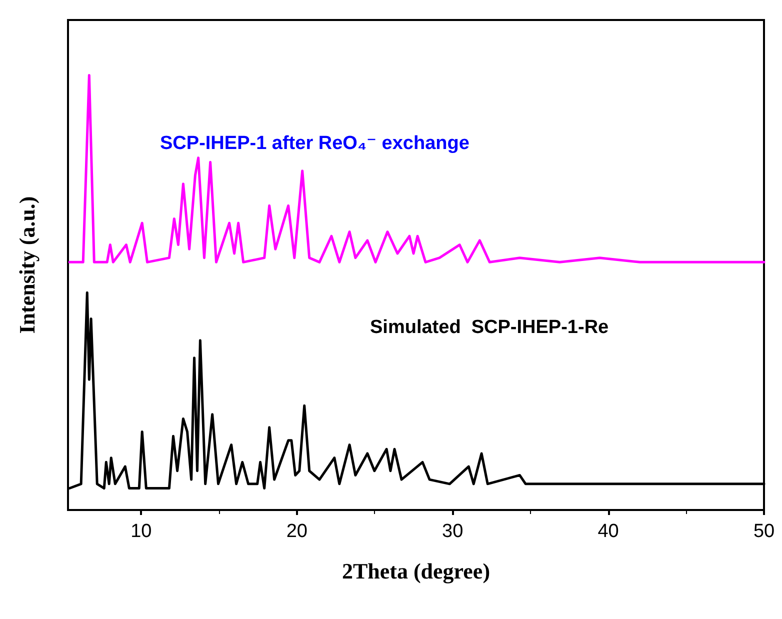 The width and height of the screenshot is (782, 619). What do you see at coordinates (453, 531) in the screenshot?
I see `x-tick-label: 30` at bounding box center [453, 531].